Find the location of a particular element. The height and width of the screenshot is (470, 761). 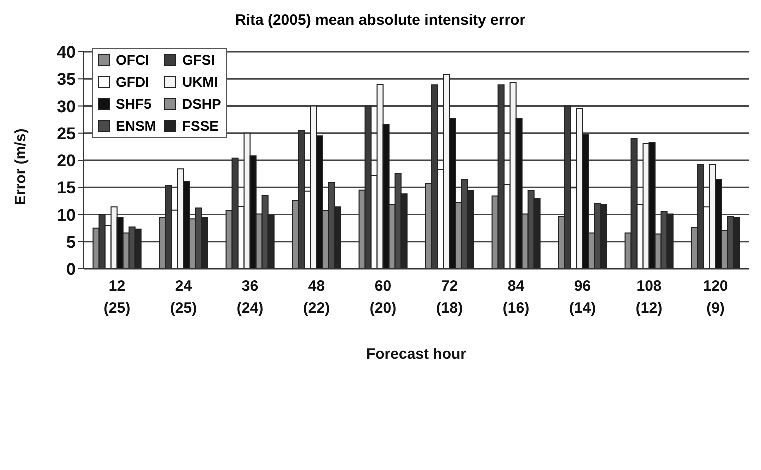

y-tick-label: 20 is located at coordinates (66, 161).